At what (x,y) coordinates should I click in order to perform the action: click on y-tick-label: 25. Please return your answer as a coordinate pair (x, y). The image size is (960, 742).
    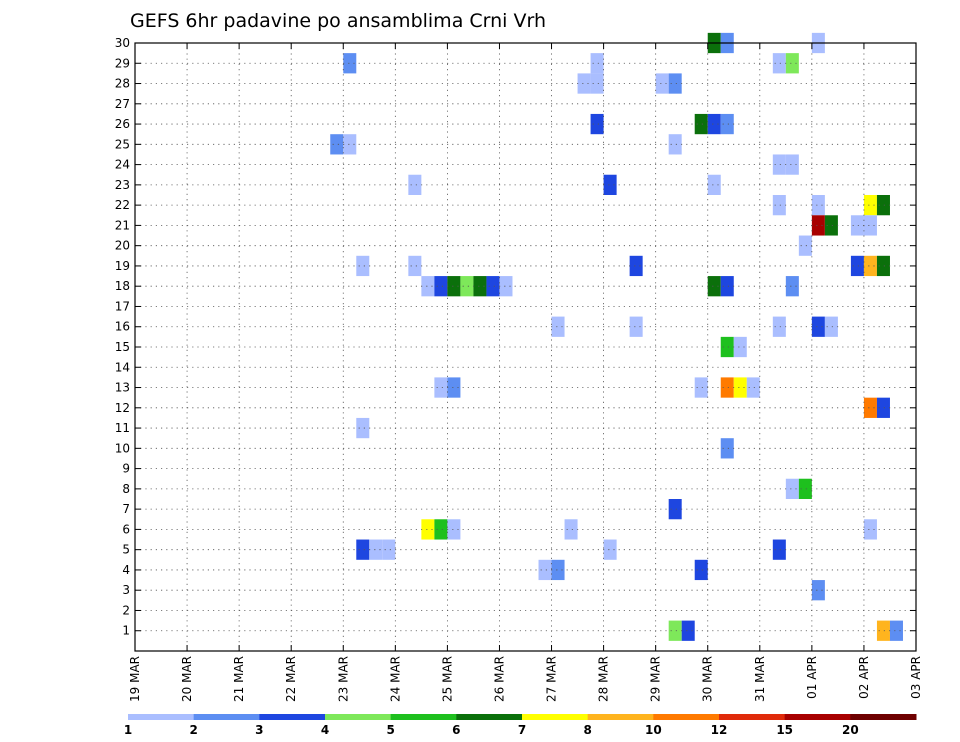
    Looking at the image, I should click on (122, 144).